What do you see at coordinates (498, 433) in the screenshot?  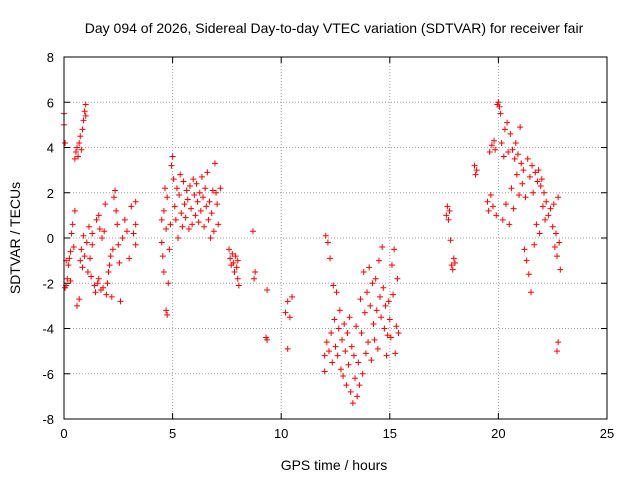 I see `x-tick-label: 20` at bounding box center [498, 433].